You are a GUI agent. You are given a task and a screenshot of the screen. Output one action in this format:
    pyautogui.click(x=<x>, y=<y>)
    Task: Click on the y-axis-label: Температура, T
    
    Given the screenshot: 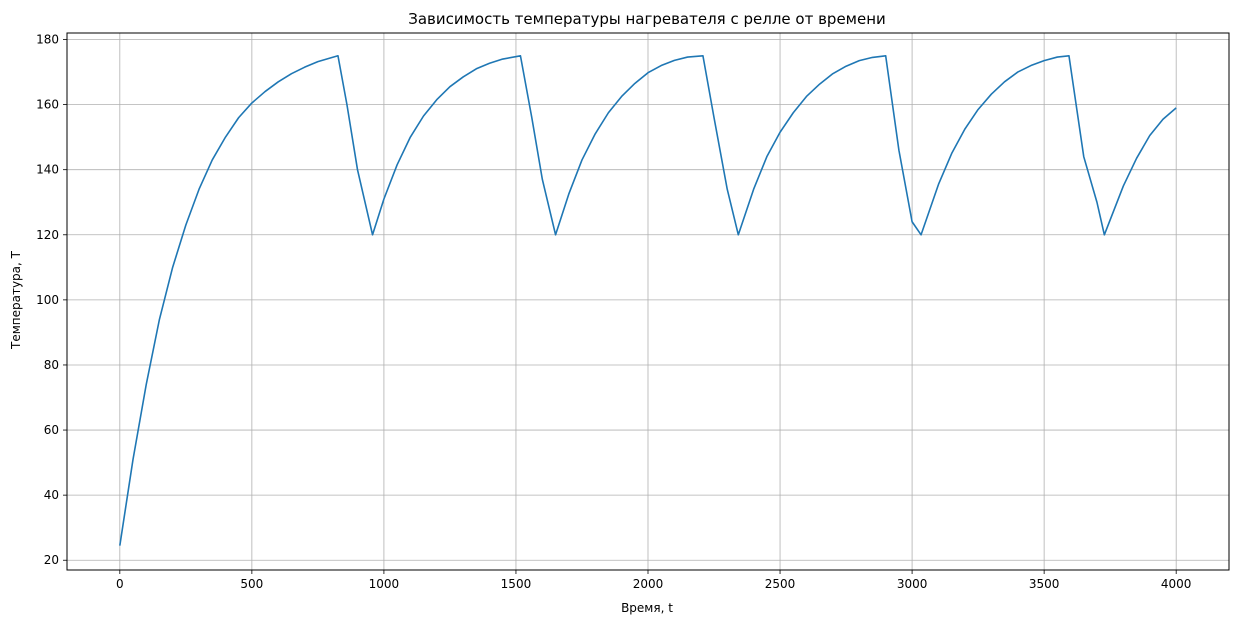 What is the action you would take?
    pyautogui.click(x=16, y=300)
    